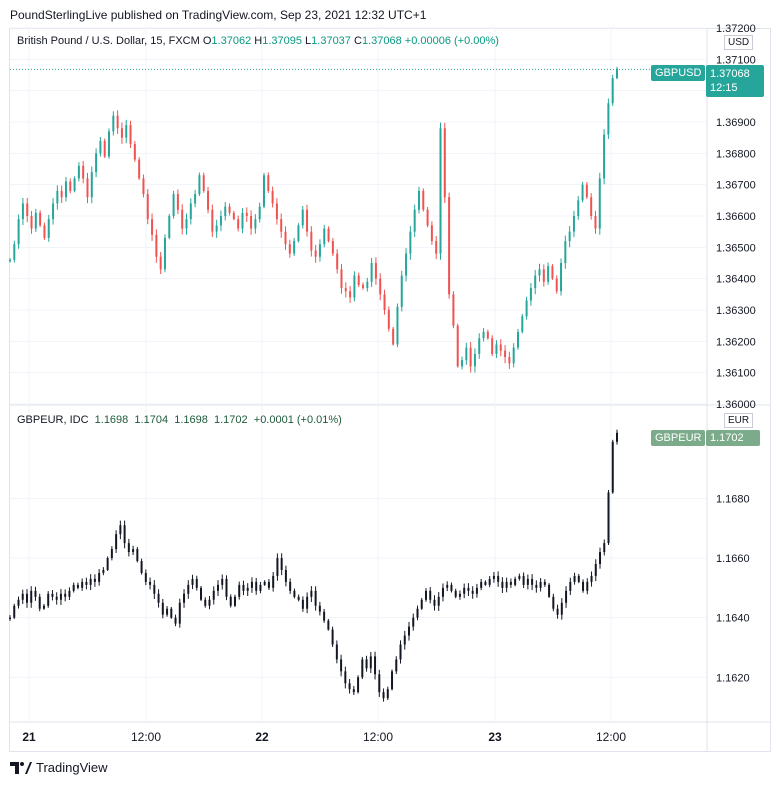 Image resolution: width=780 pixels, height=786 pixels. Describe the element at coordinates (282, 41) in the screenshot. I see `high-value: 1.37095` at that location.